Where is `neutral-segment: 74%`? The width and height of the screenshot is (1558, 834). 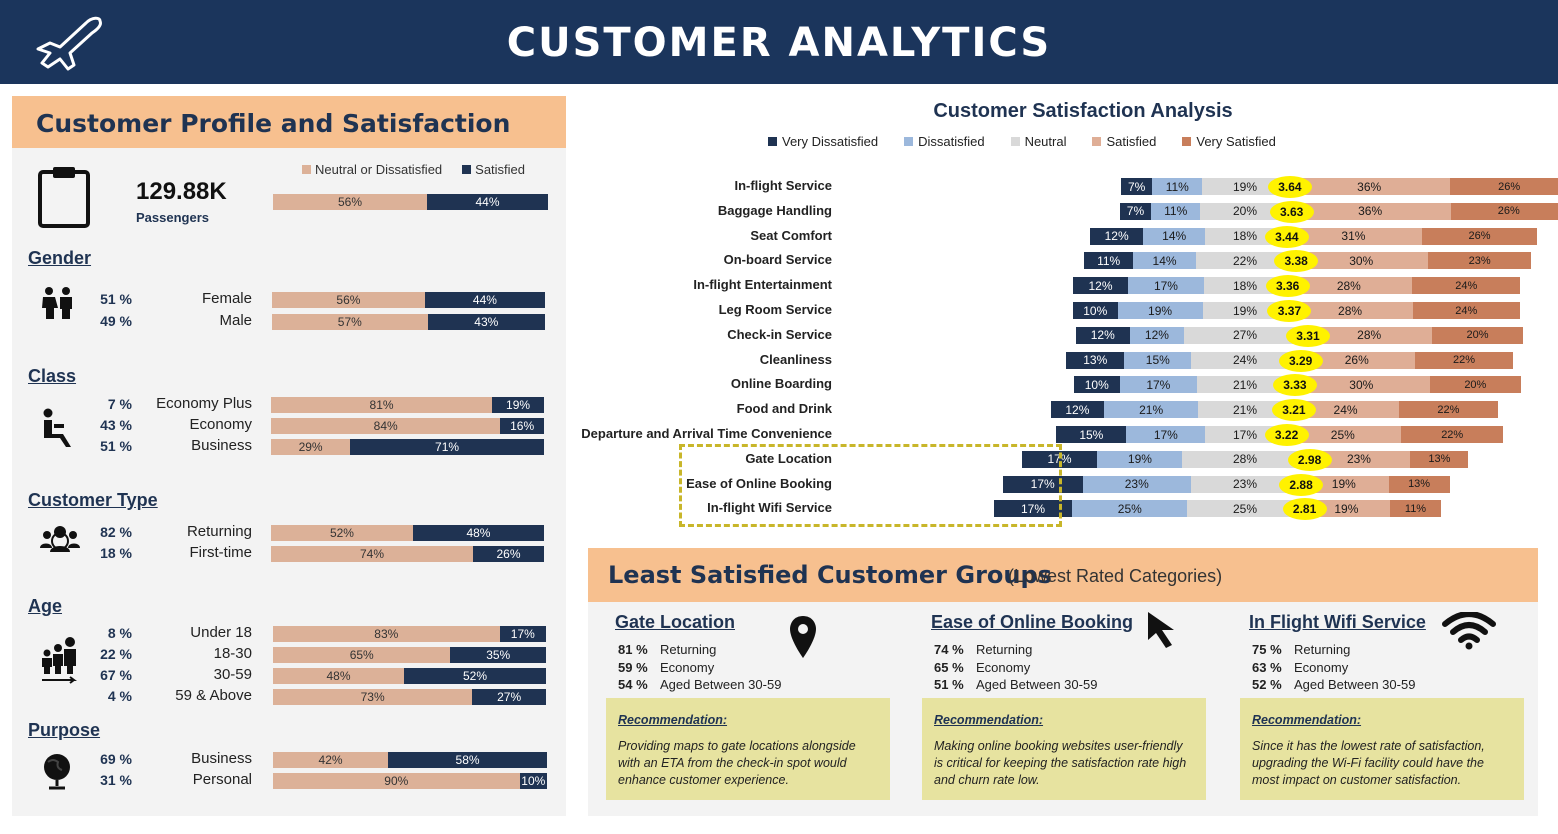 neutral-segment: 74% is located at coordinates (372, 554).